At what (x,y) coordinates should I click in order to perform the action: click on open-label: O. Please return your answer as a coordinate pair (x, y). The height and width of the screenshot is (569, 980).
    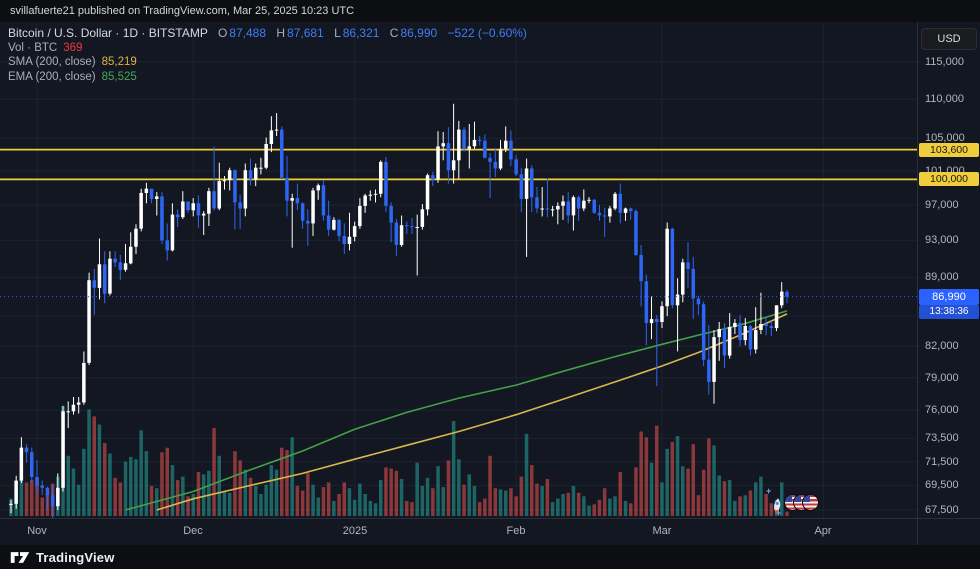
    Looking at the image, I should click on (222, 33).